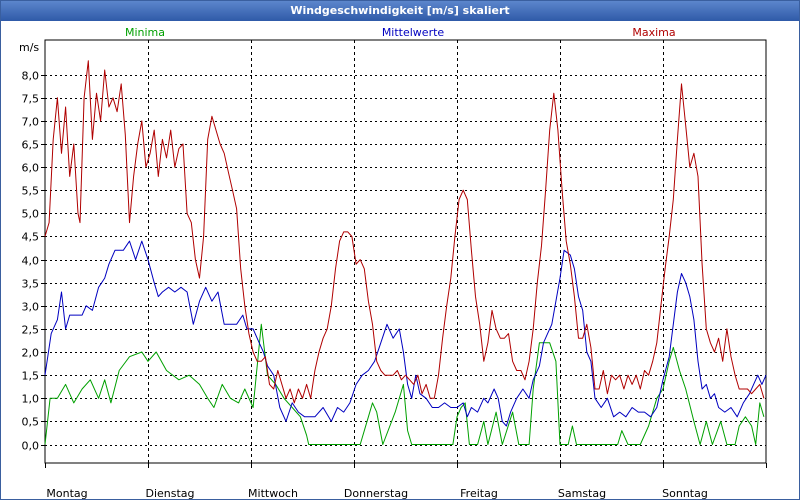  I want to click on x-tick-day-label: Mittwoch, so click(273, 493).